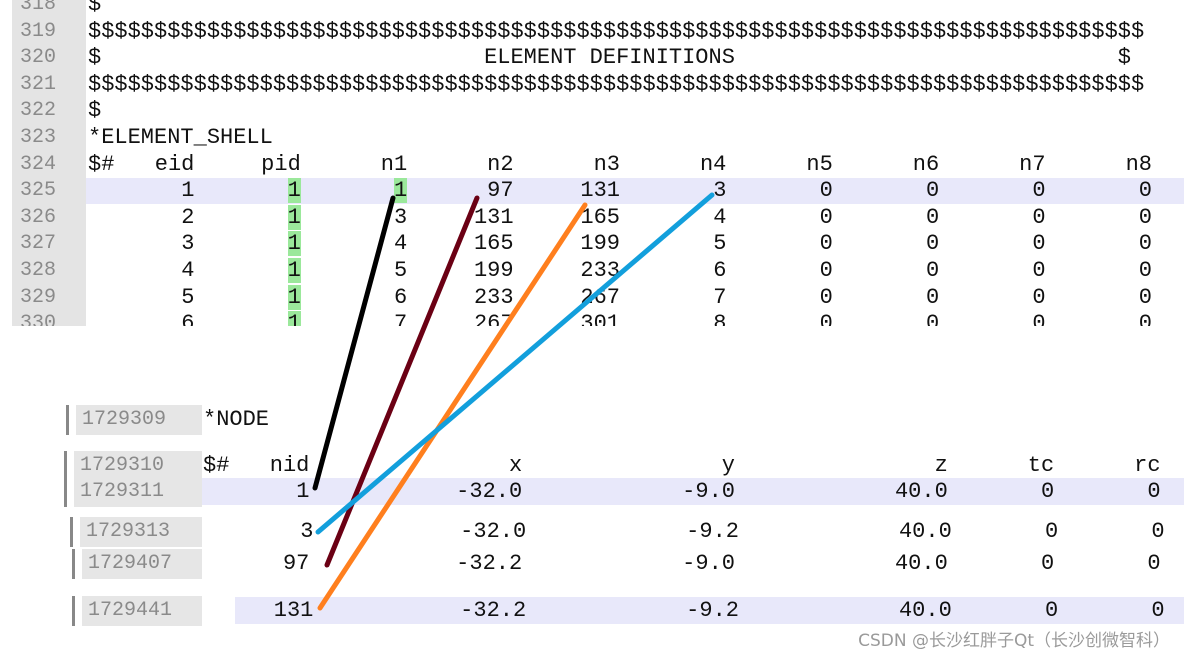 The width and height of the screenshot is (1184, 659). Describe the element at coordinates (713, 164) in the screenshot. I see `field: n4` at that location.